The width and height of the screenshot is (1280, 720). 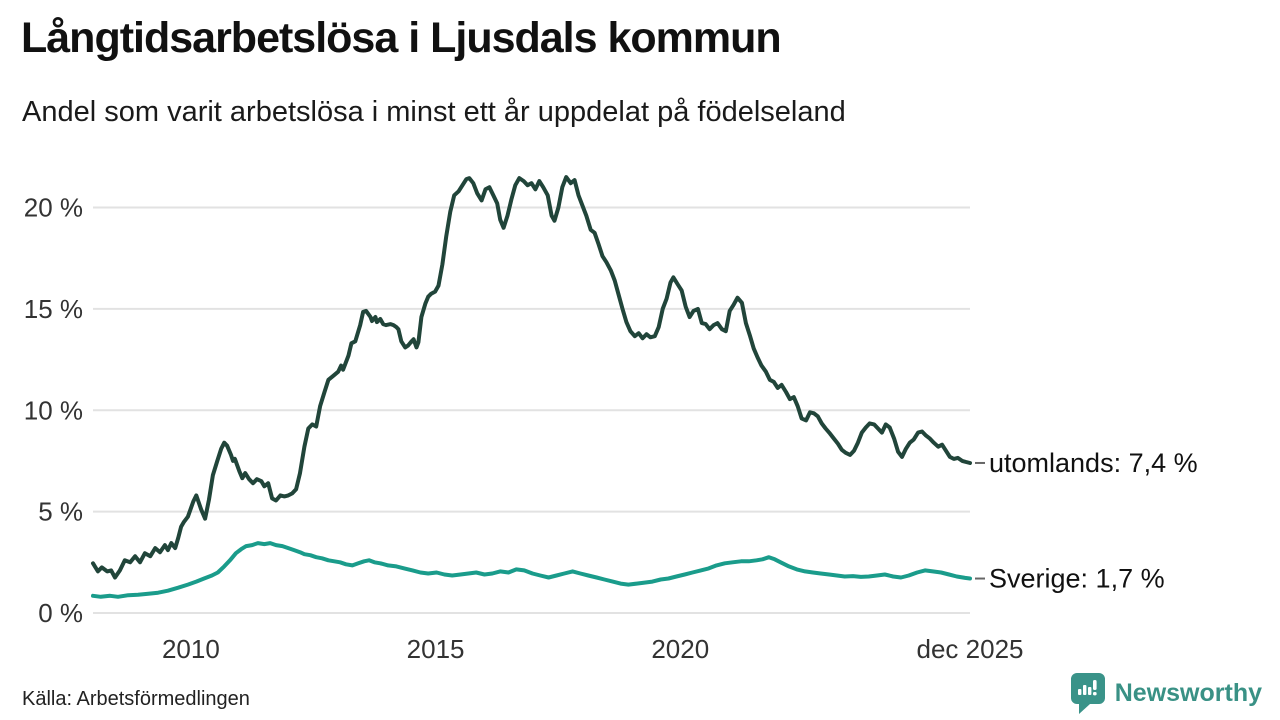 I want to click on y-tick-label: 10 %, so click(x=53, y=410).